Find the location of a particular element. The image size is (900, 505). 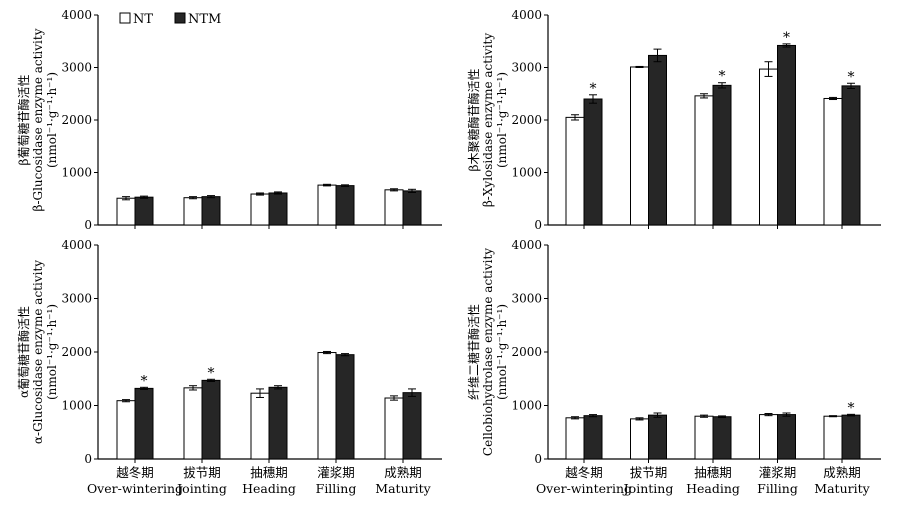

legend-swatch-nt is located at coordinates (125, 18).